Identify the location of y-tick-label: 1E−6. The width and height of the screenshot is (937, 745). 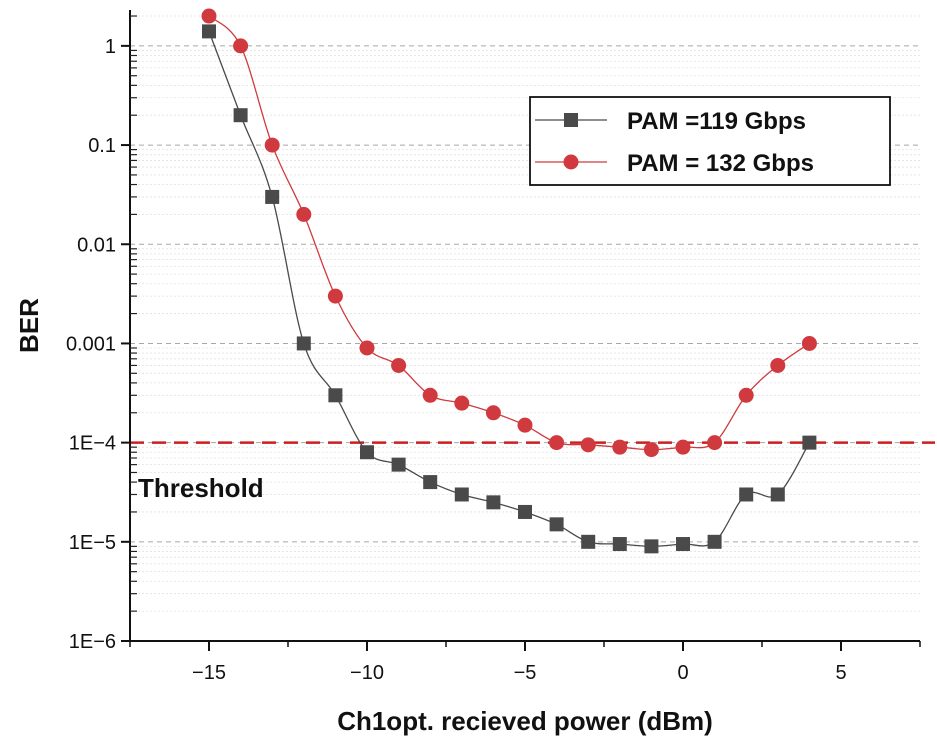
(92, 642).